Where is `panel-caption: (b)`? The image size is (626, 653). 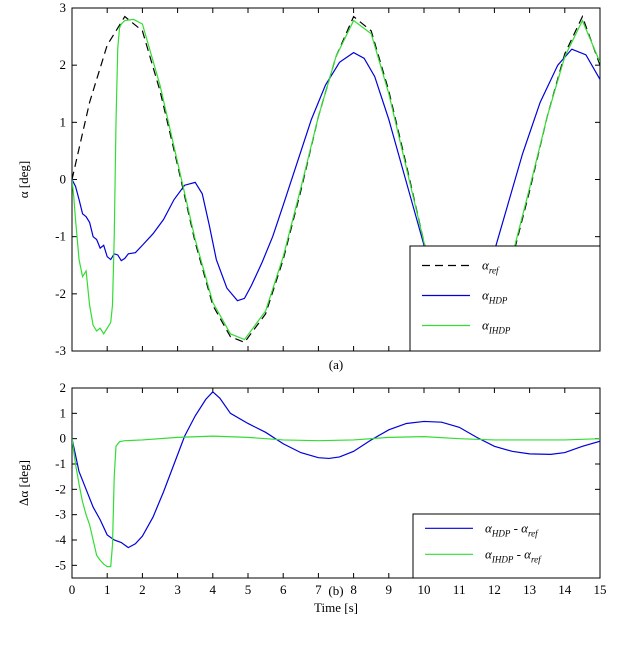
panel-caption: (b) is located at coordinates (335, 590).